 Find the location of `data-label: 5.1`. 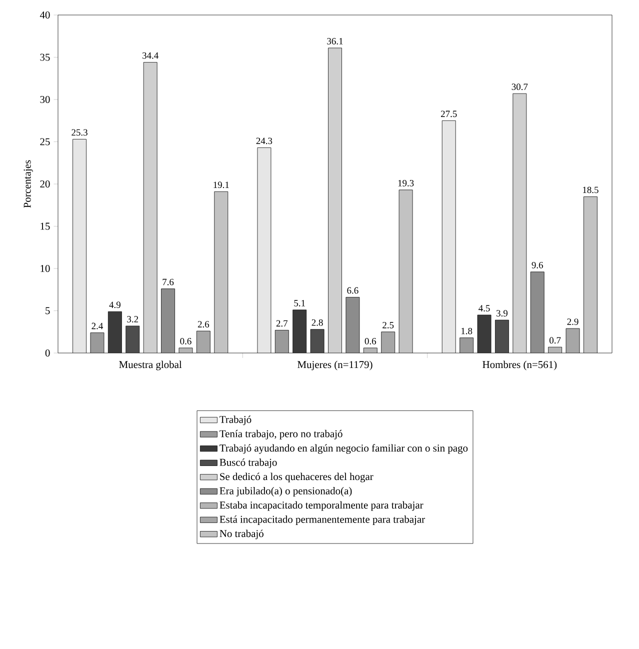

data-label: 5.1 is located at coordinates (299, 303).